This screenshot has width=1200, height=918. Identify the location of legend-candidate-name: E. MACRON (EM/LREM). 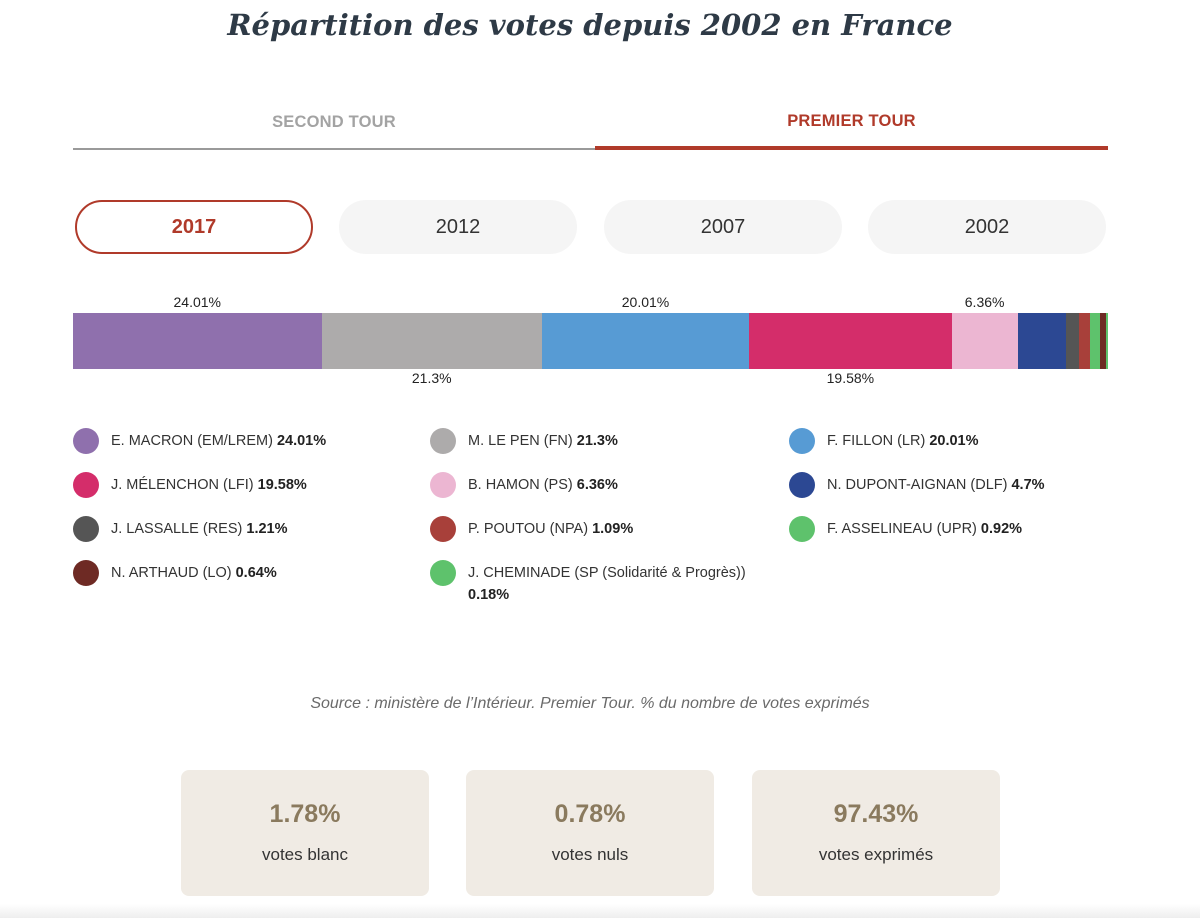
(194, 441).